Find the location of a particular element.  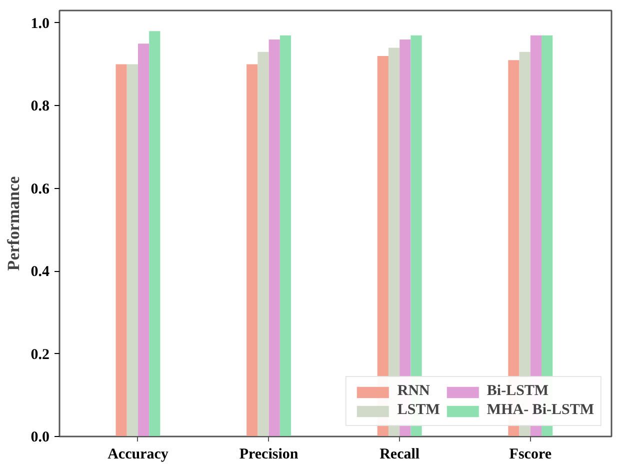

legend-label: Bi-LSTM is located at coordinates (517, 391).